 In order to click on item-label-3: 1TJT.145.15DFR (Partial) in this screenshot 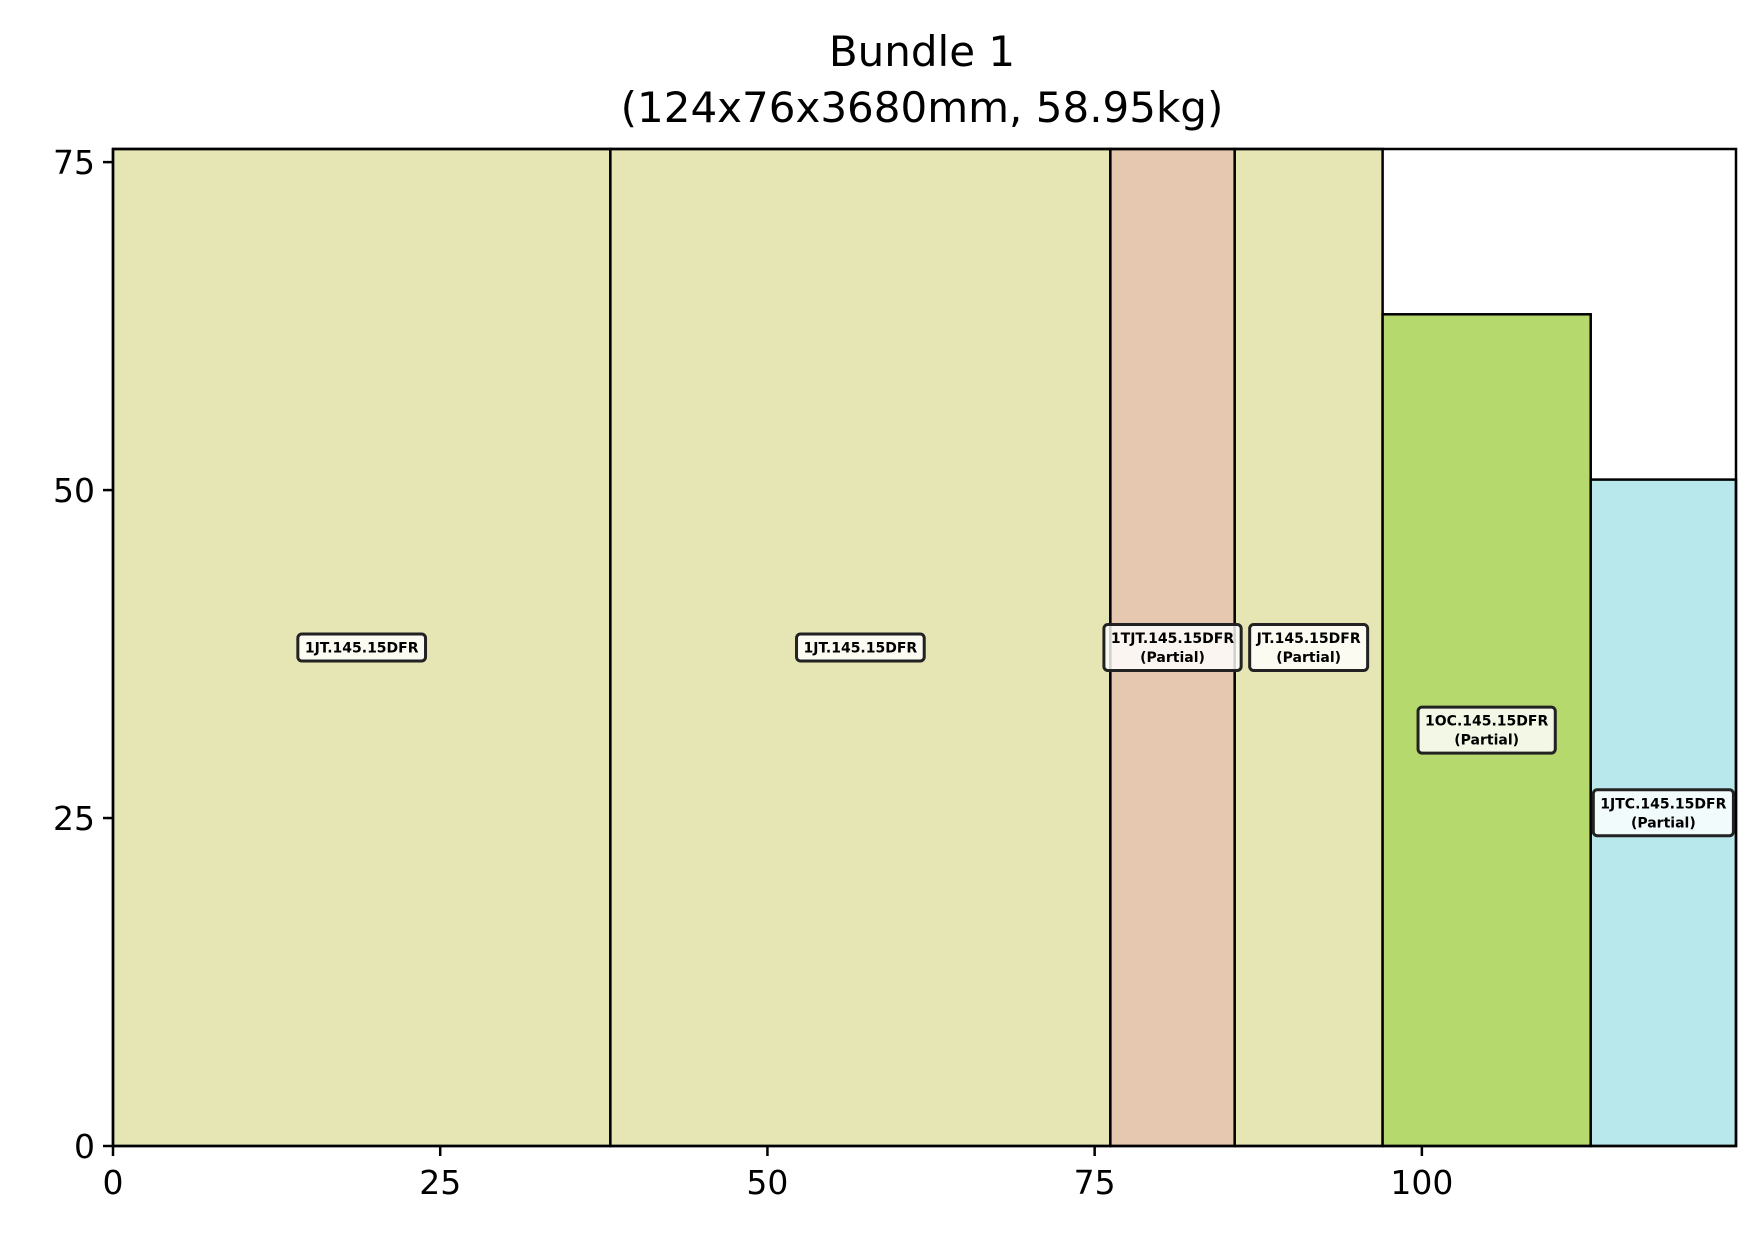, I will do `click(1172, 647)`.